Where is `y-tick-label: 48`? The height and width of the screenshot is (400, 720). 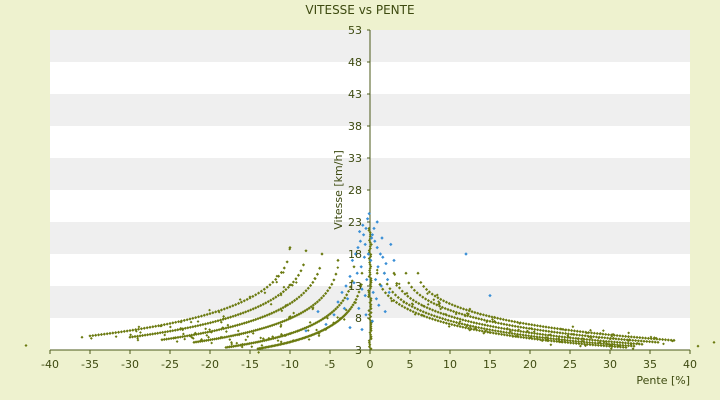 y-tick-label: 48 is located at coordinates (355, 62).